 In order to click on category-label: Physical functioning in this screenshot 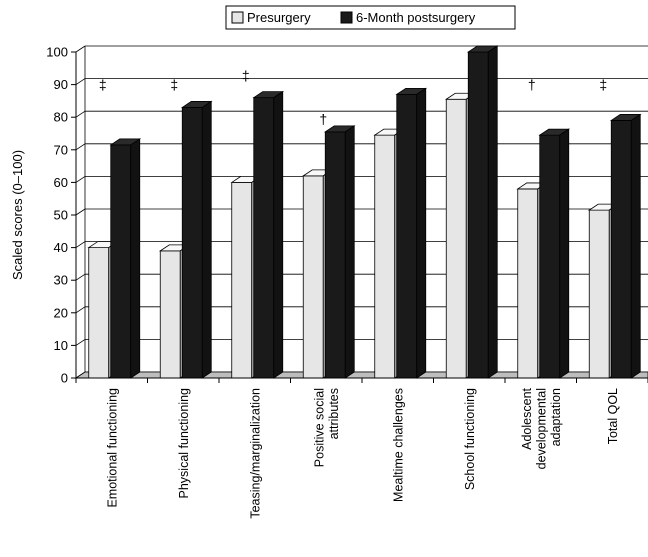, I will do `click(184, 443)`.